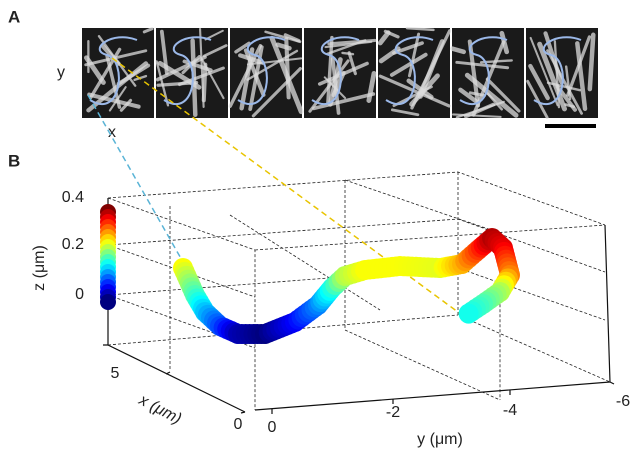  Describe the element at coordinates (108, 302) in the screenshot. I see `scale-dot` at that location.